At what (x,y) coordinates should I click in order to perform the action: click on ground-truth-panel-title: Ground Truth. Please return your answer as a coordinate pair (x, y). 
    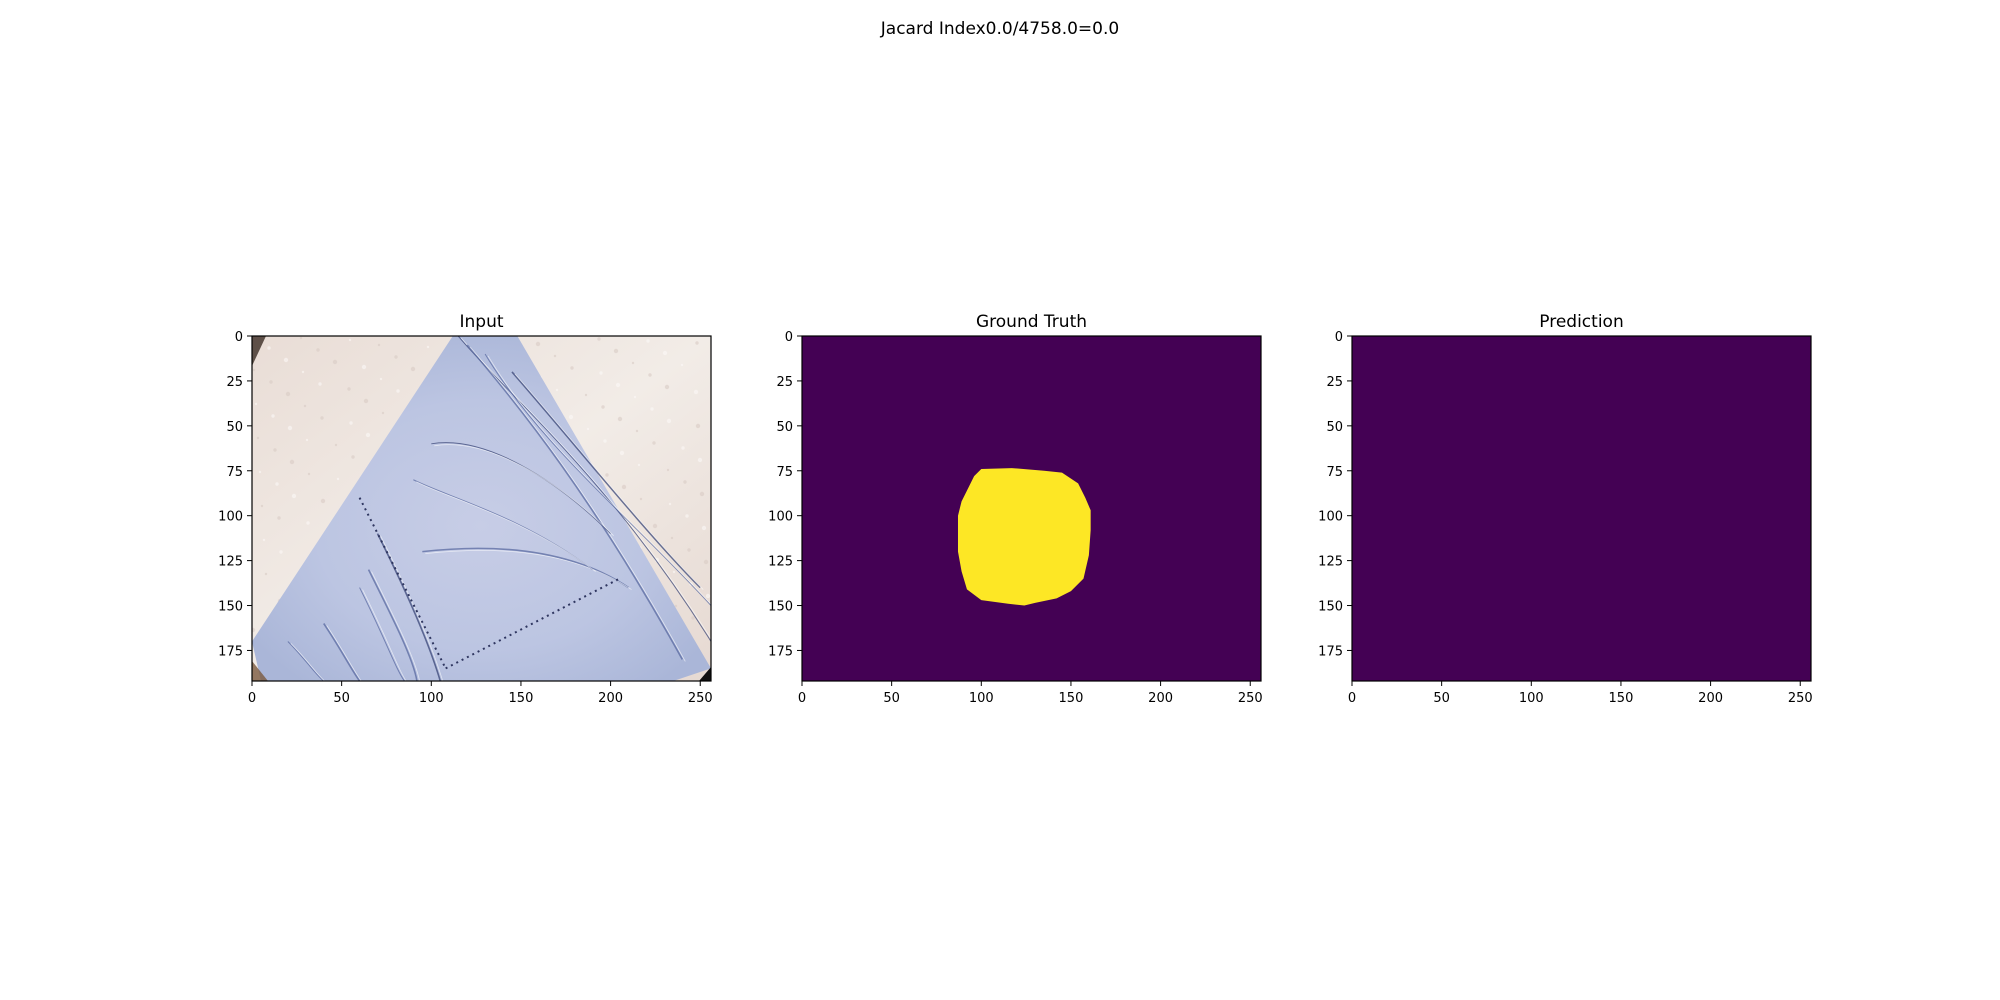
    Looking at the image, I should click on (1031, 322).